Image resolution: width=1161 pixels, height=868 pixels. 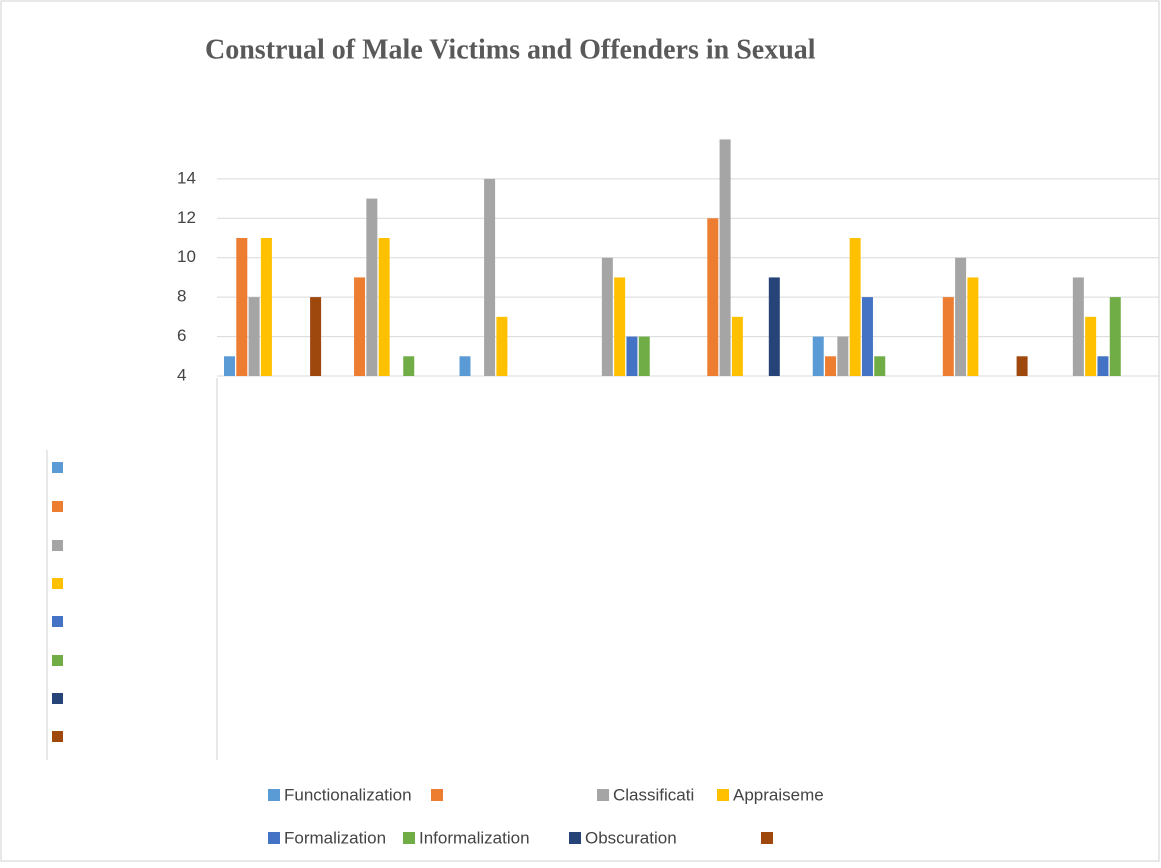 I want to click on y-tick-label: 14, so click(x=186, y=177).